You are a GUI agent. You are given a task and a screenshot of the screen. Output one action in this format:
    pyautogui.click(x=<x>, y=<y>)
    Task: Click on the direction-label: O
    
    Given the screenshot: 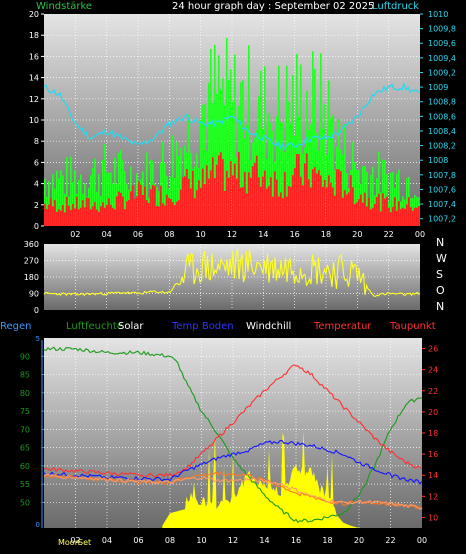 What is the action you would take?
    pyautogui.click(x=440, y=290)
    